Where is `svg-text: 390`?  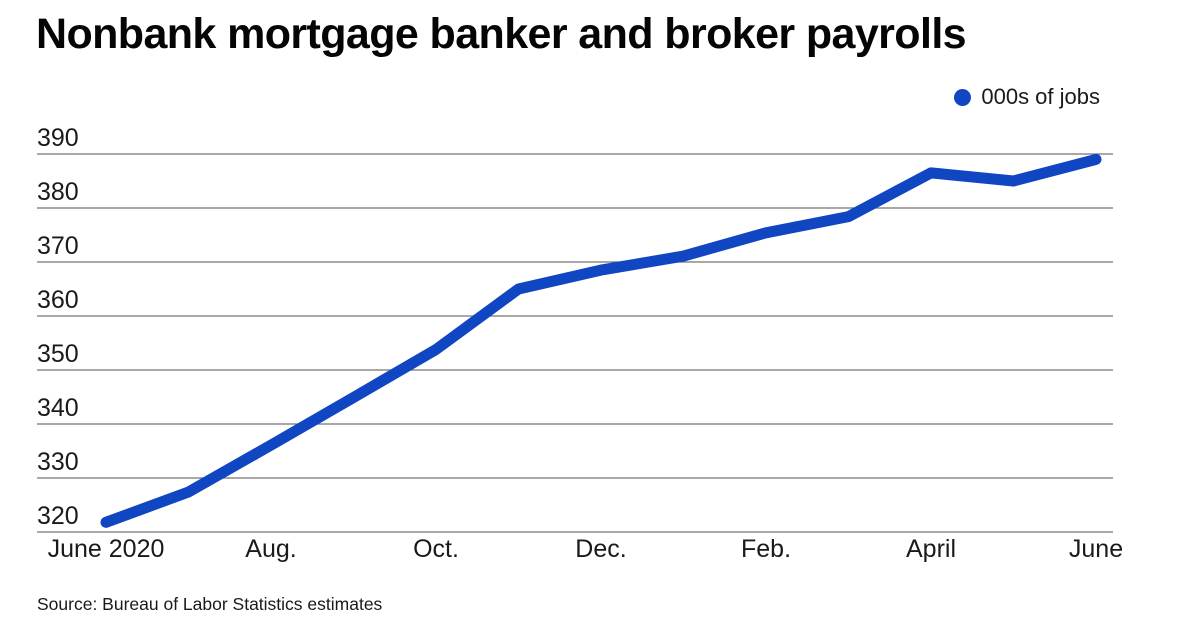 svg-text: 390 is located at coordinates (58, 138).